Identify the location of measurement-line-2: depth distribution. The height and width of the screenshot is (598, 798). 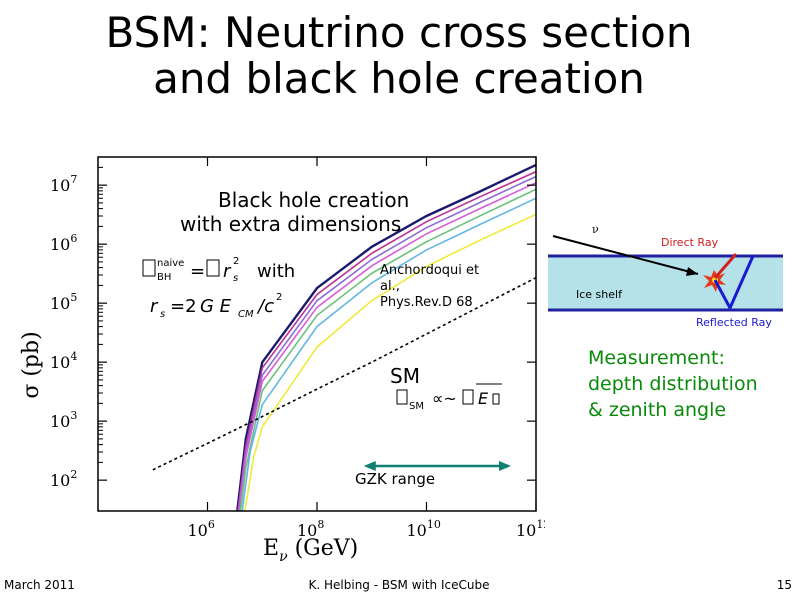
(673, 384).